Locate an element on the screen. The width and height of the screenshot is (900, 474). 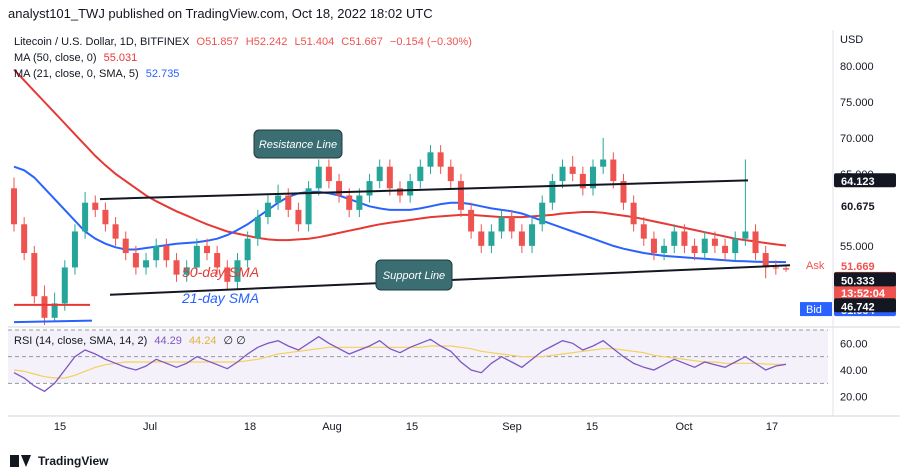
support-callout: Support Line is located at coordinates (414, 275).